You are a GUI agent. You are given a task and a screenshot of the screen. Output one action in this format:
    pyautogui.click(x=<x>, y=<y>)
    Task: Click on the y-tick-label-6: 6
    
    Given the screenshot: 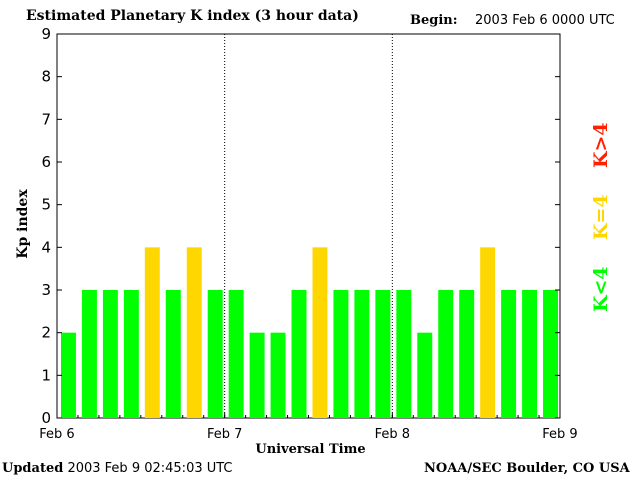 What is the action you would take?
    pyautogui.click(x=46, y=162)
    